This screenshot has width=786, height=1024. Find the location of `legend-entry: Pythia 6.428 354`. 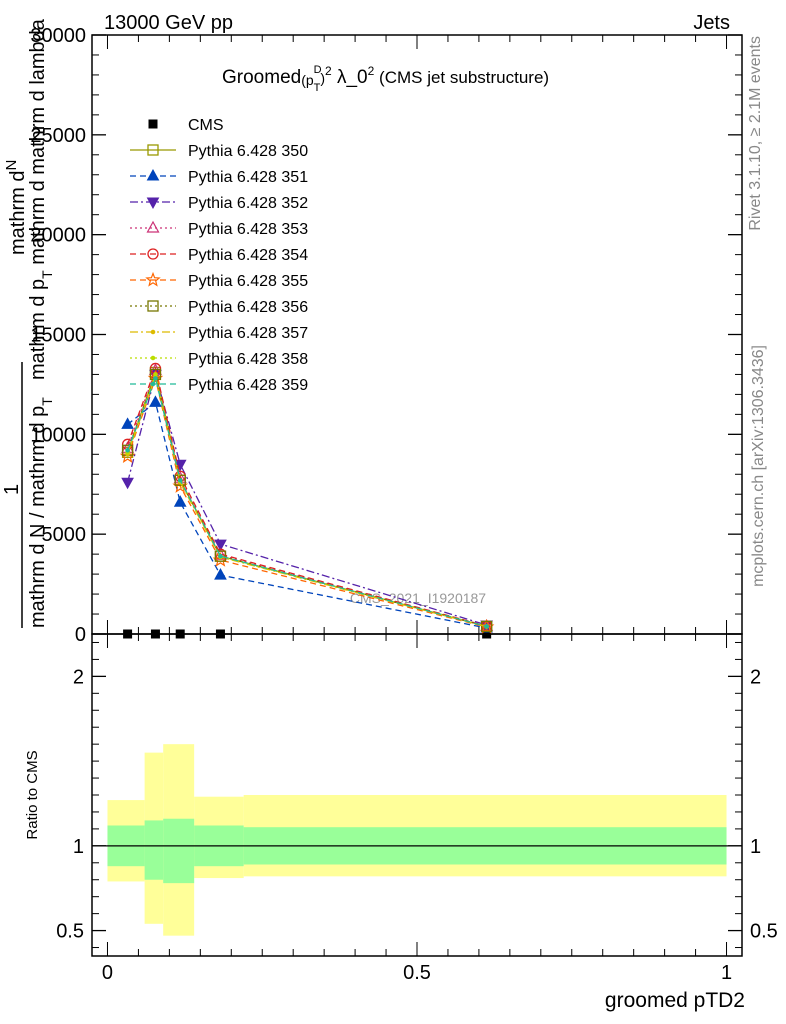

legend-entry: Pythia 6.428 354 is located at coordinates (219, 255).